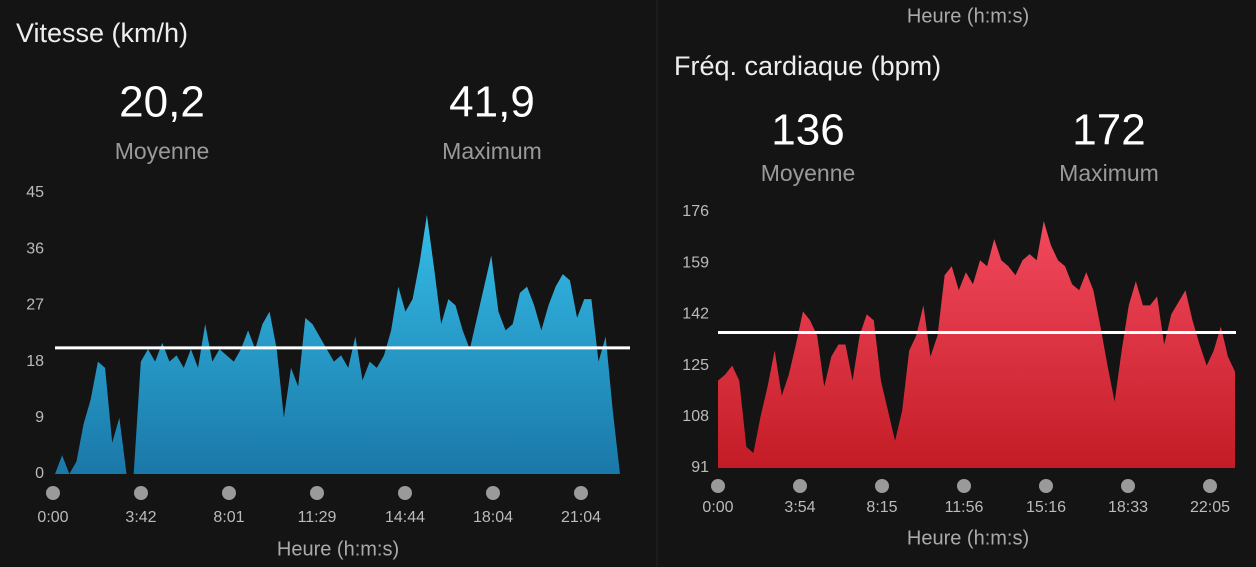  Describe the element at coordinates (1128, 507) in the screenshot. I see `x-tick-label: 18:33` at that location.